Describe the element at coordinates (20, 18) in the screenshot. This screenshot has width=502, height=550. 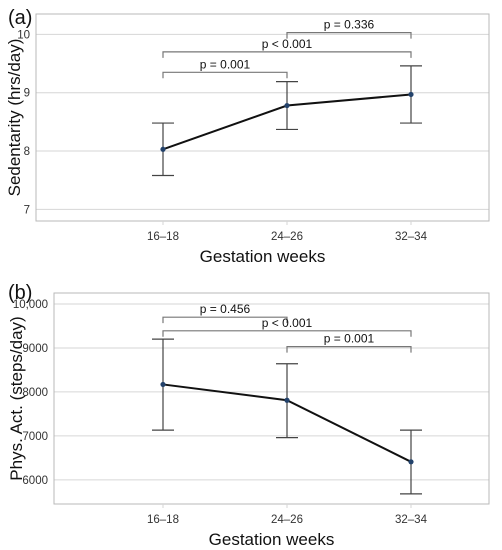
I see `panel-label: (a)` at that location.